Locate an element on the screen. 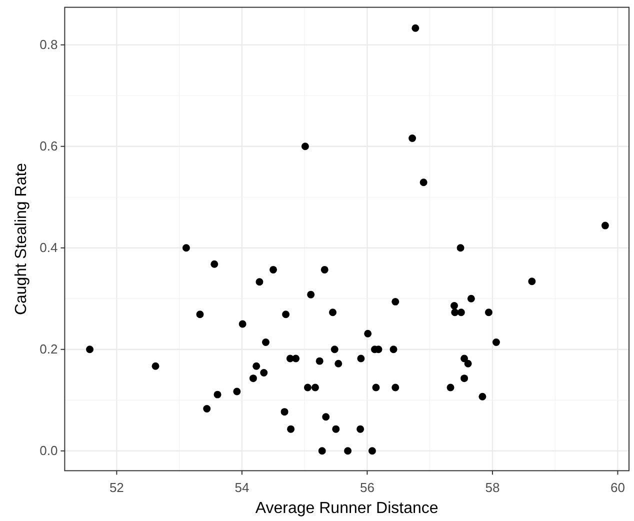 This screenshot has width=634, height=521. y-tick-label: 0.8 is located at coordinates (49, 44).